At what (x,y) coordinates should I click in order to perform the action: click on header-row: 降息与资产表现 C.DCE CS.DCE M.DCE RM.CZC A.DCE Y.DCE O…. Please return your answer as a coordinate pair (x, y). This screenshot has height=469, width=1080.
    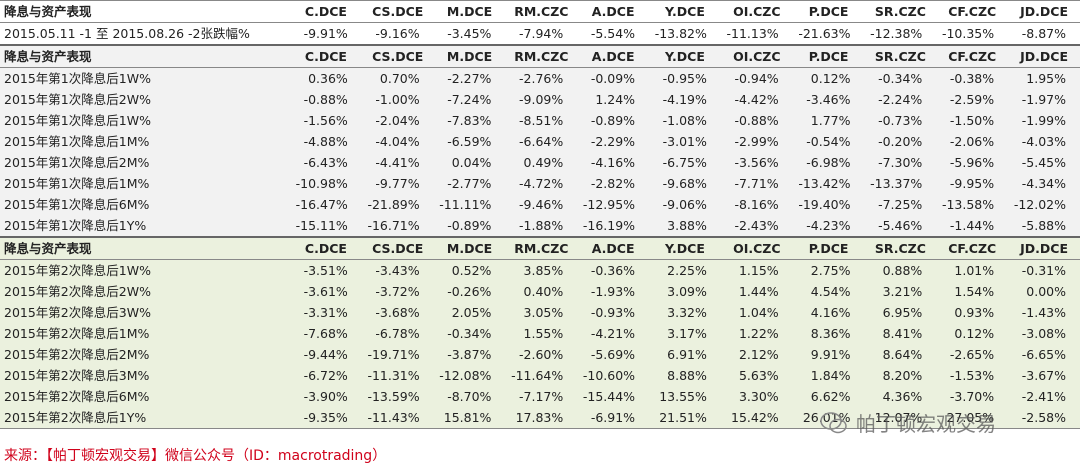
    Looking at the image, I should click on (540, 56).